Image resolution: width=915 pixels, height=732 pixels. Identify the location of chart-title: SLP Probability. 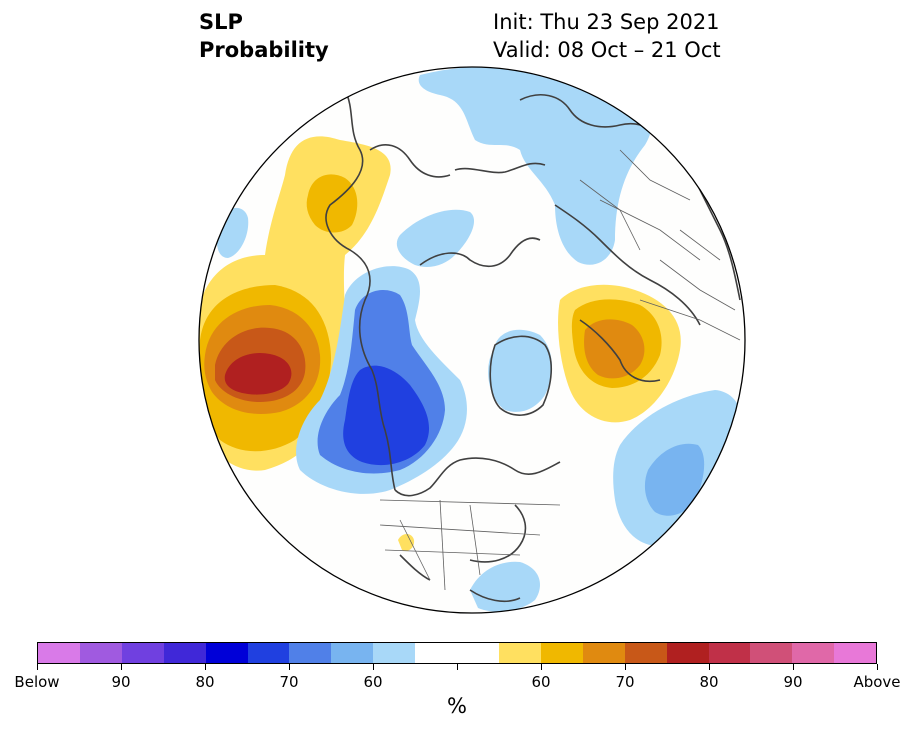
(264, 36).